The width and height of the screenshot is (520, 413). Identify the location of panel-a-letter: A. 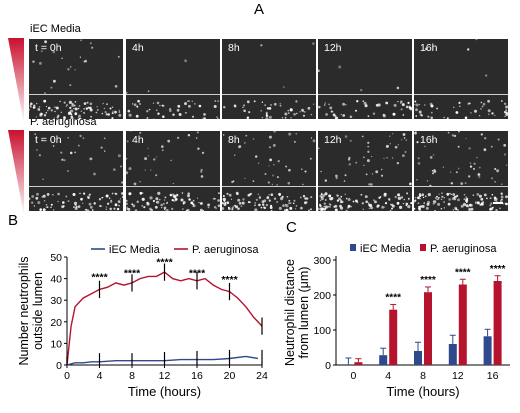
(259, 9).